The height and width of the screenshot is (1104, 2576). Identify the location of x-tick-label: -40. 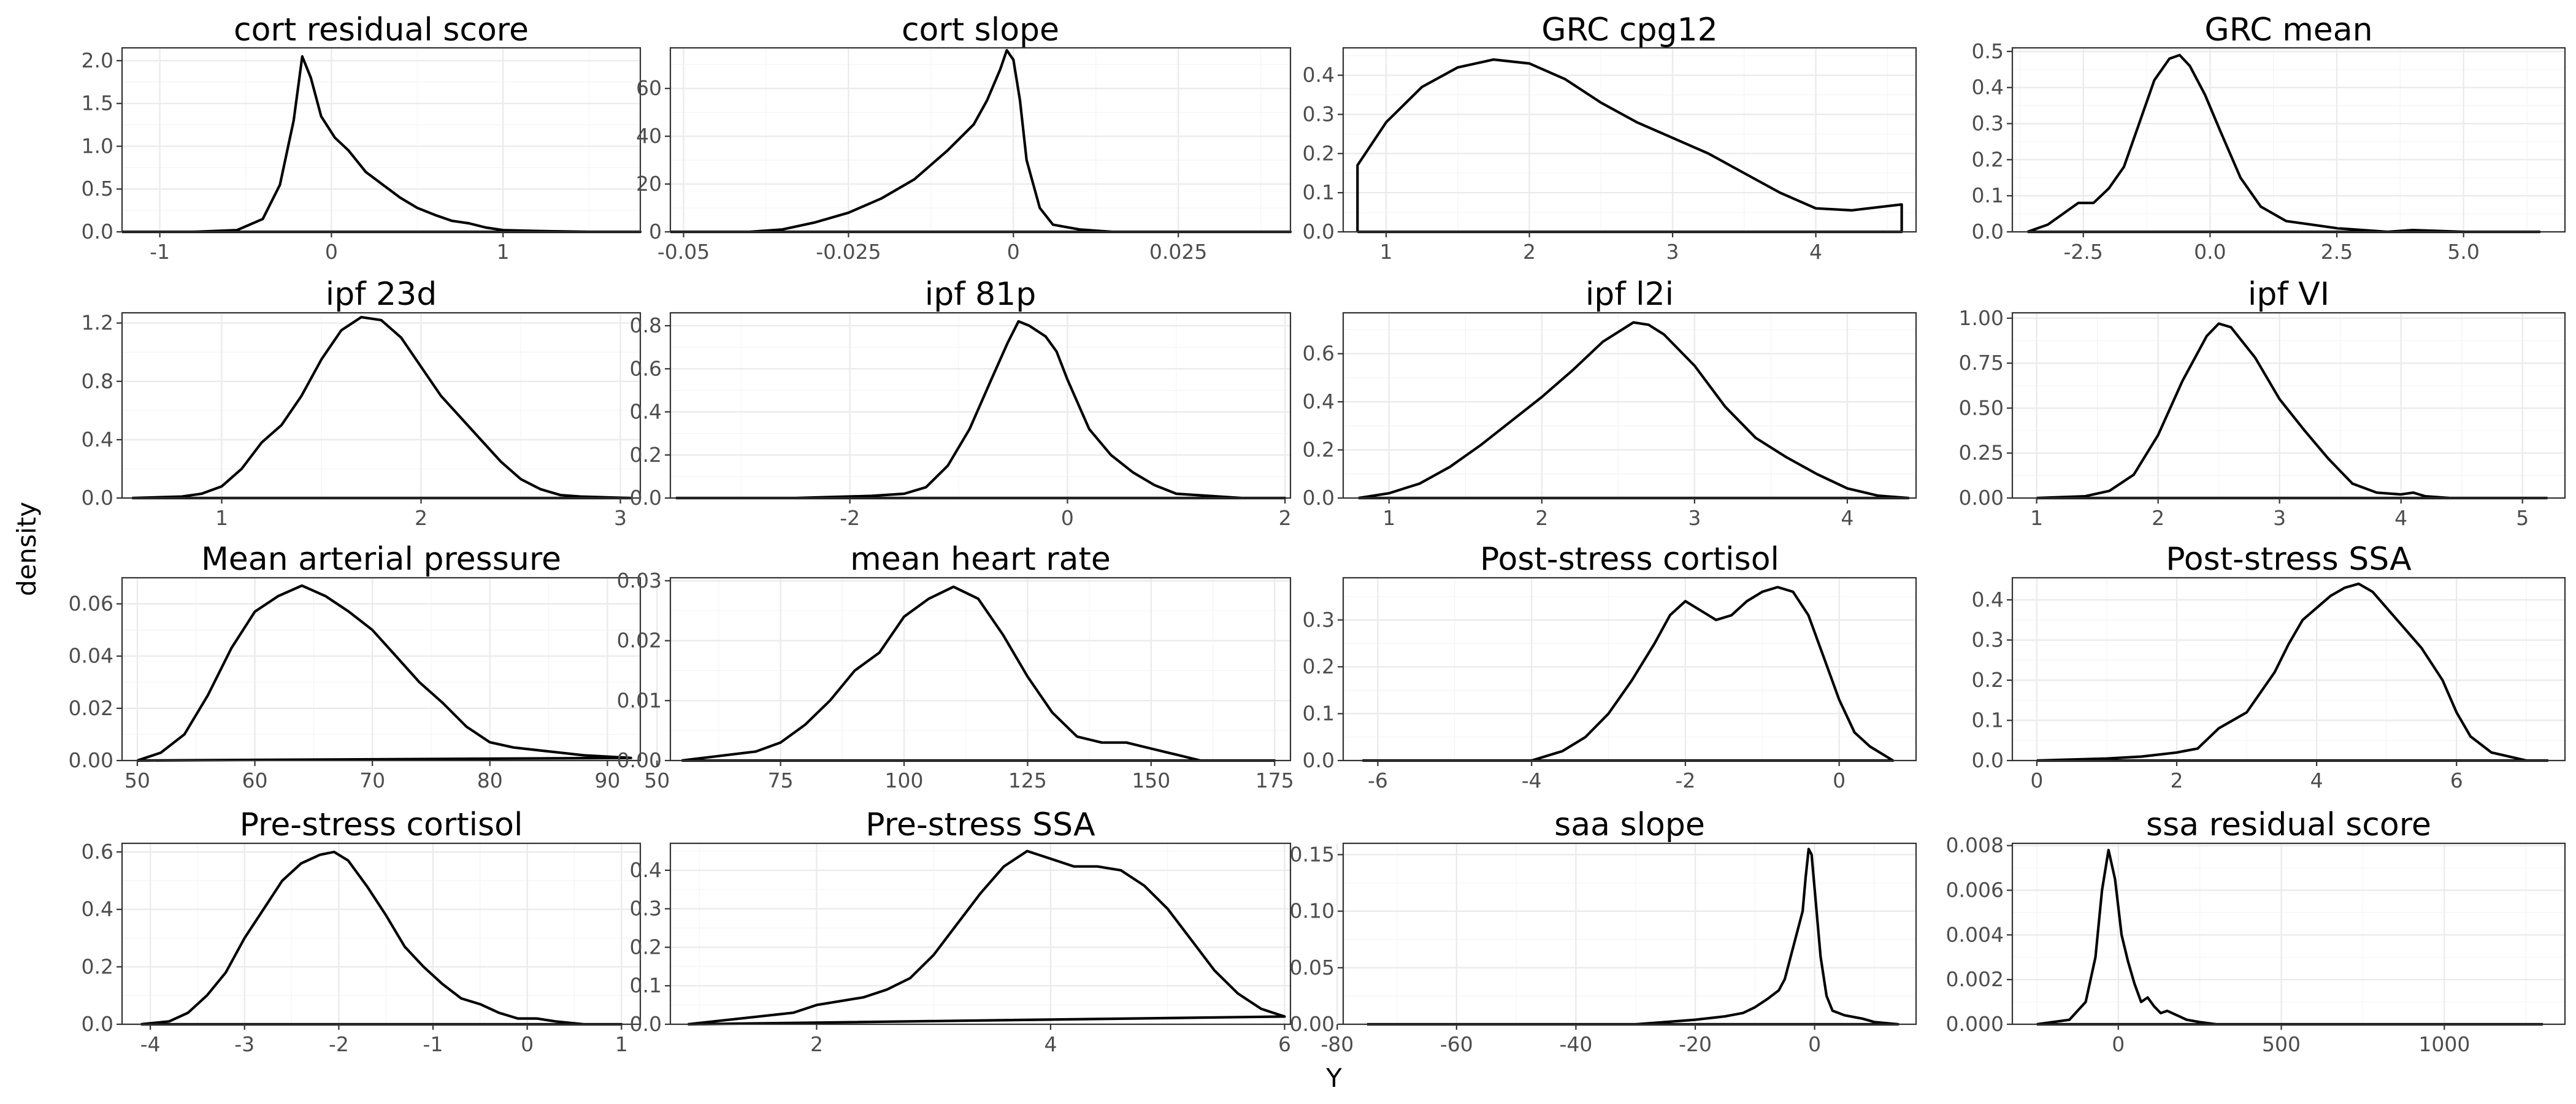
(1575, 1044).